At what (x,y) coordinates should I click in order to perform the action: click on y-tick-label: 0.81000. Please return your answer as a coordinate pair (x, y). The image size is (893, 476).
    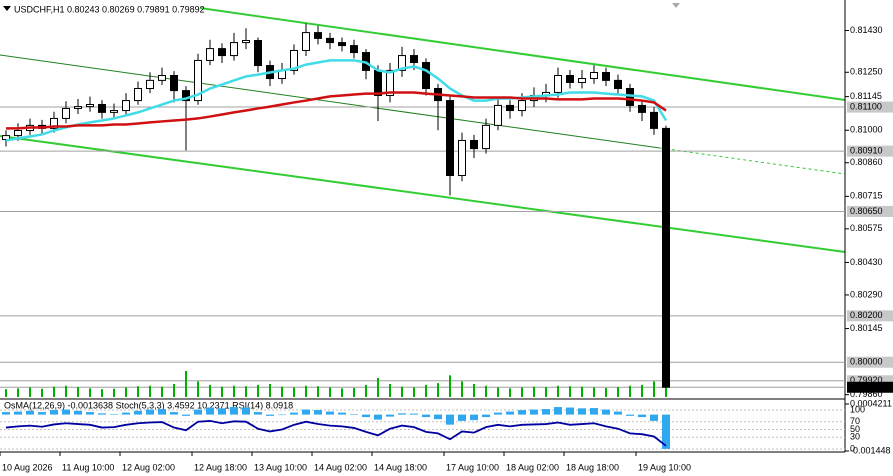
    Looking at the image, I should click on (866, 130).